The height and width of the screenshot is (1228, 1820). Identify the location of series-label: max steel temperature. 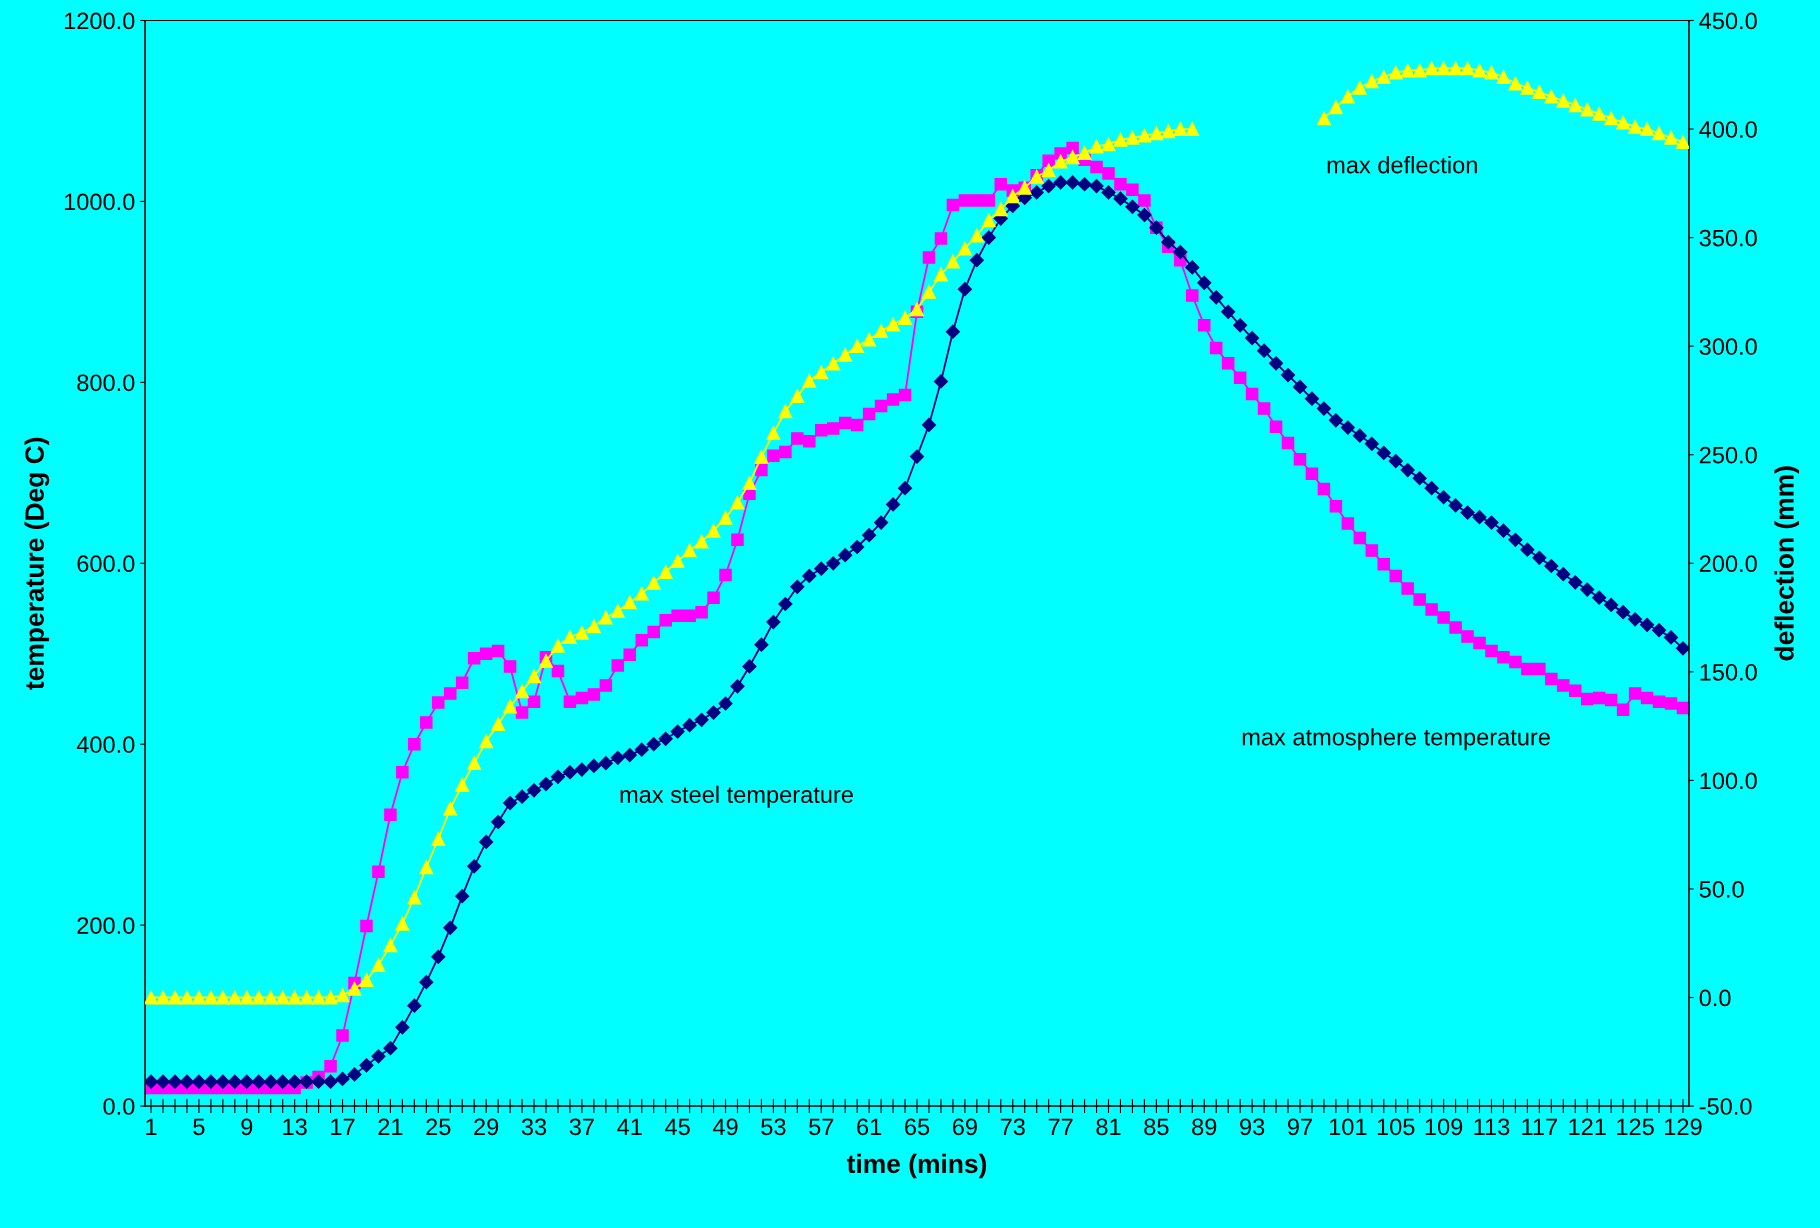
(736, 796).